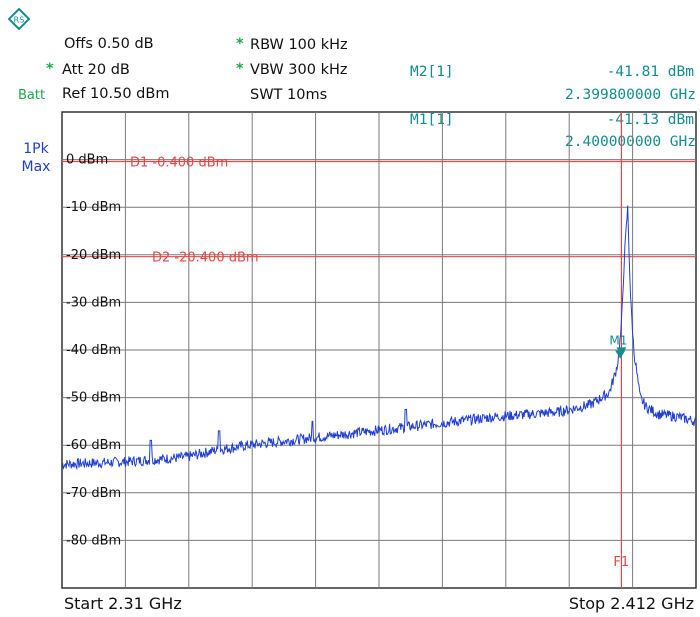 The height and width of the screenshot is (617, 700). I want to click on marker-1-frequency: 2.400000000 GHz, so click(630, 142).